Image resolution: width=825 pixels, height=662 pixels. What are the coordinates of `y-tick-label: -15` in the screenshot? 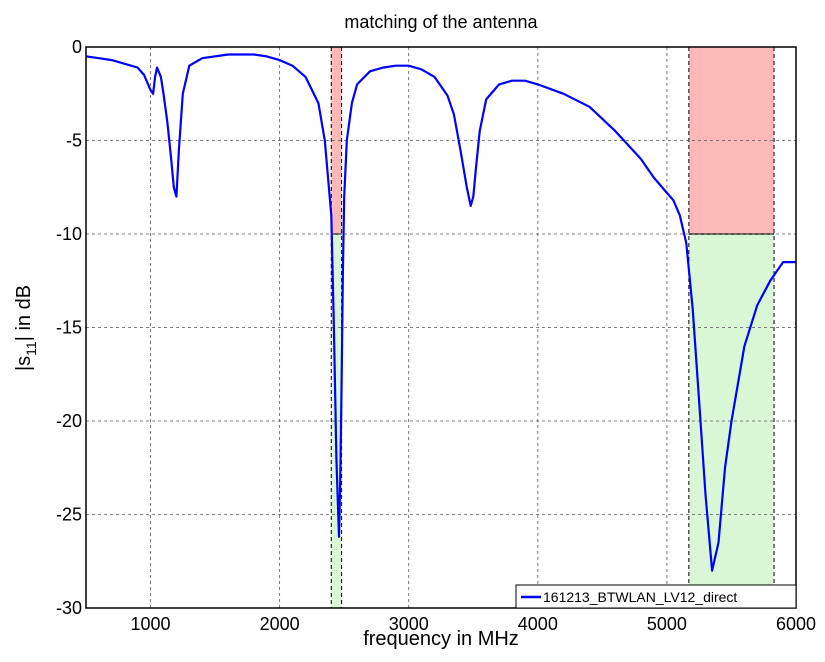 It's located at (69, 328).